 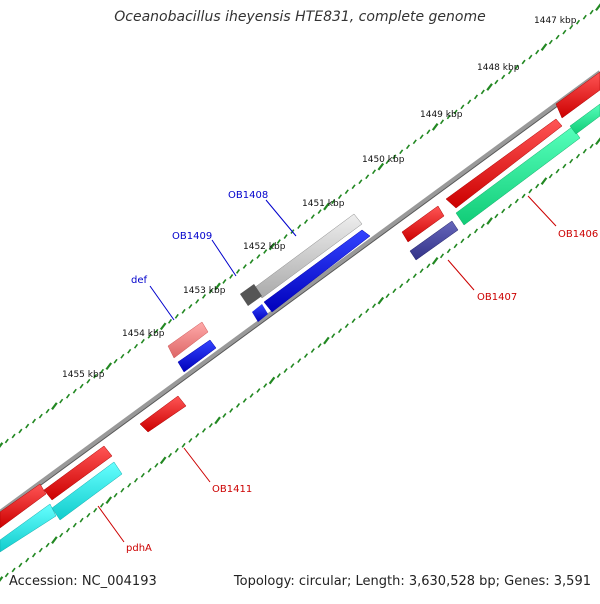 I want to click on gene-ob1409-arrow, so click(x=317, y=271).